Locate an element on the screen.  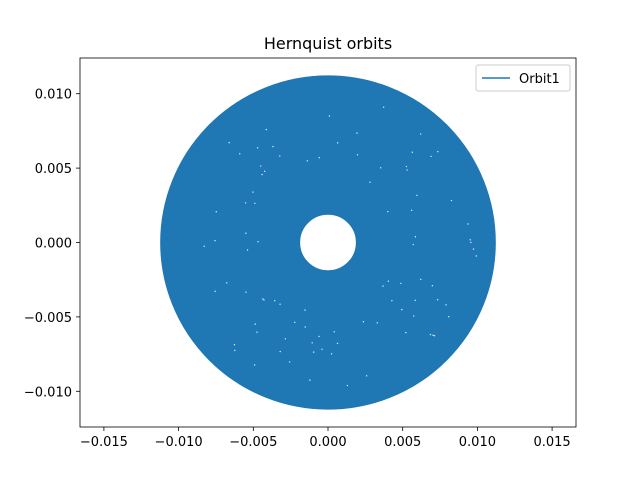
x-axis: −0.015 −0.010 −0.005 0.000 0.005 0.010 0.015 is located at coordinates (325, 438).